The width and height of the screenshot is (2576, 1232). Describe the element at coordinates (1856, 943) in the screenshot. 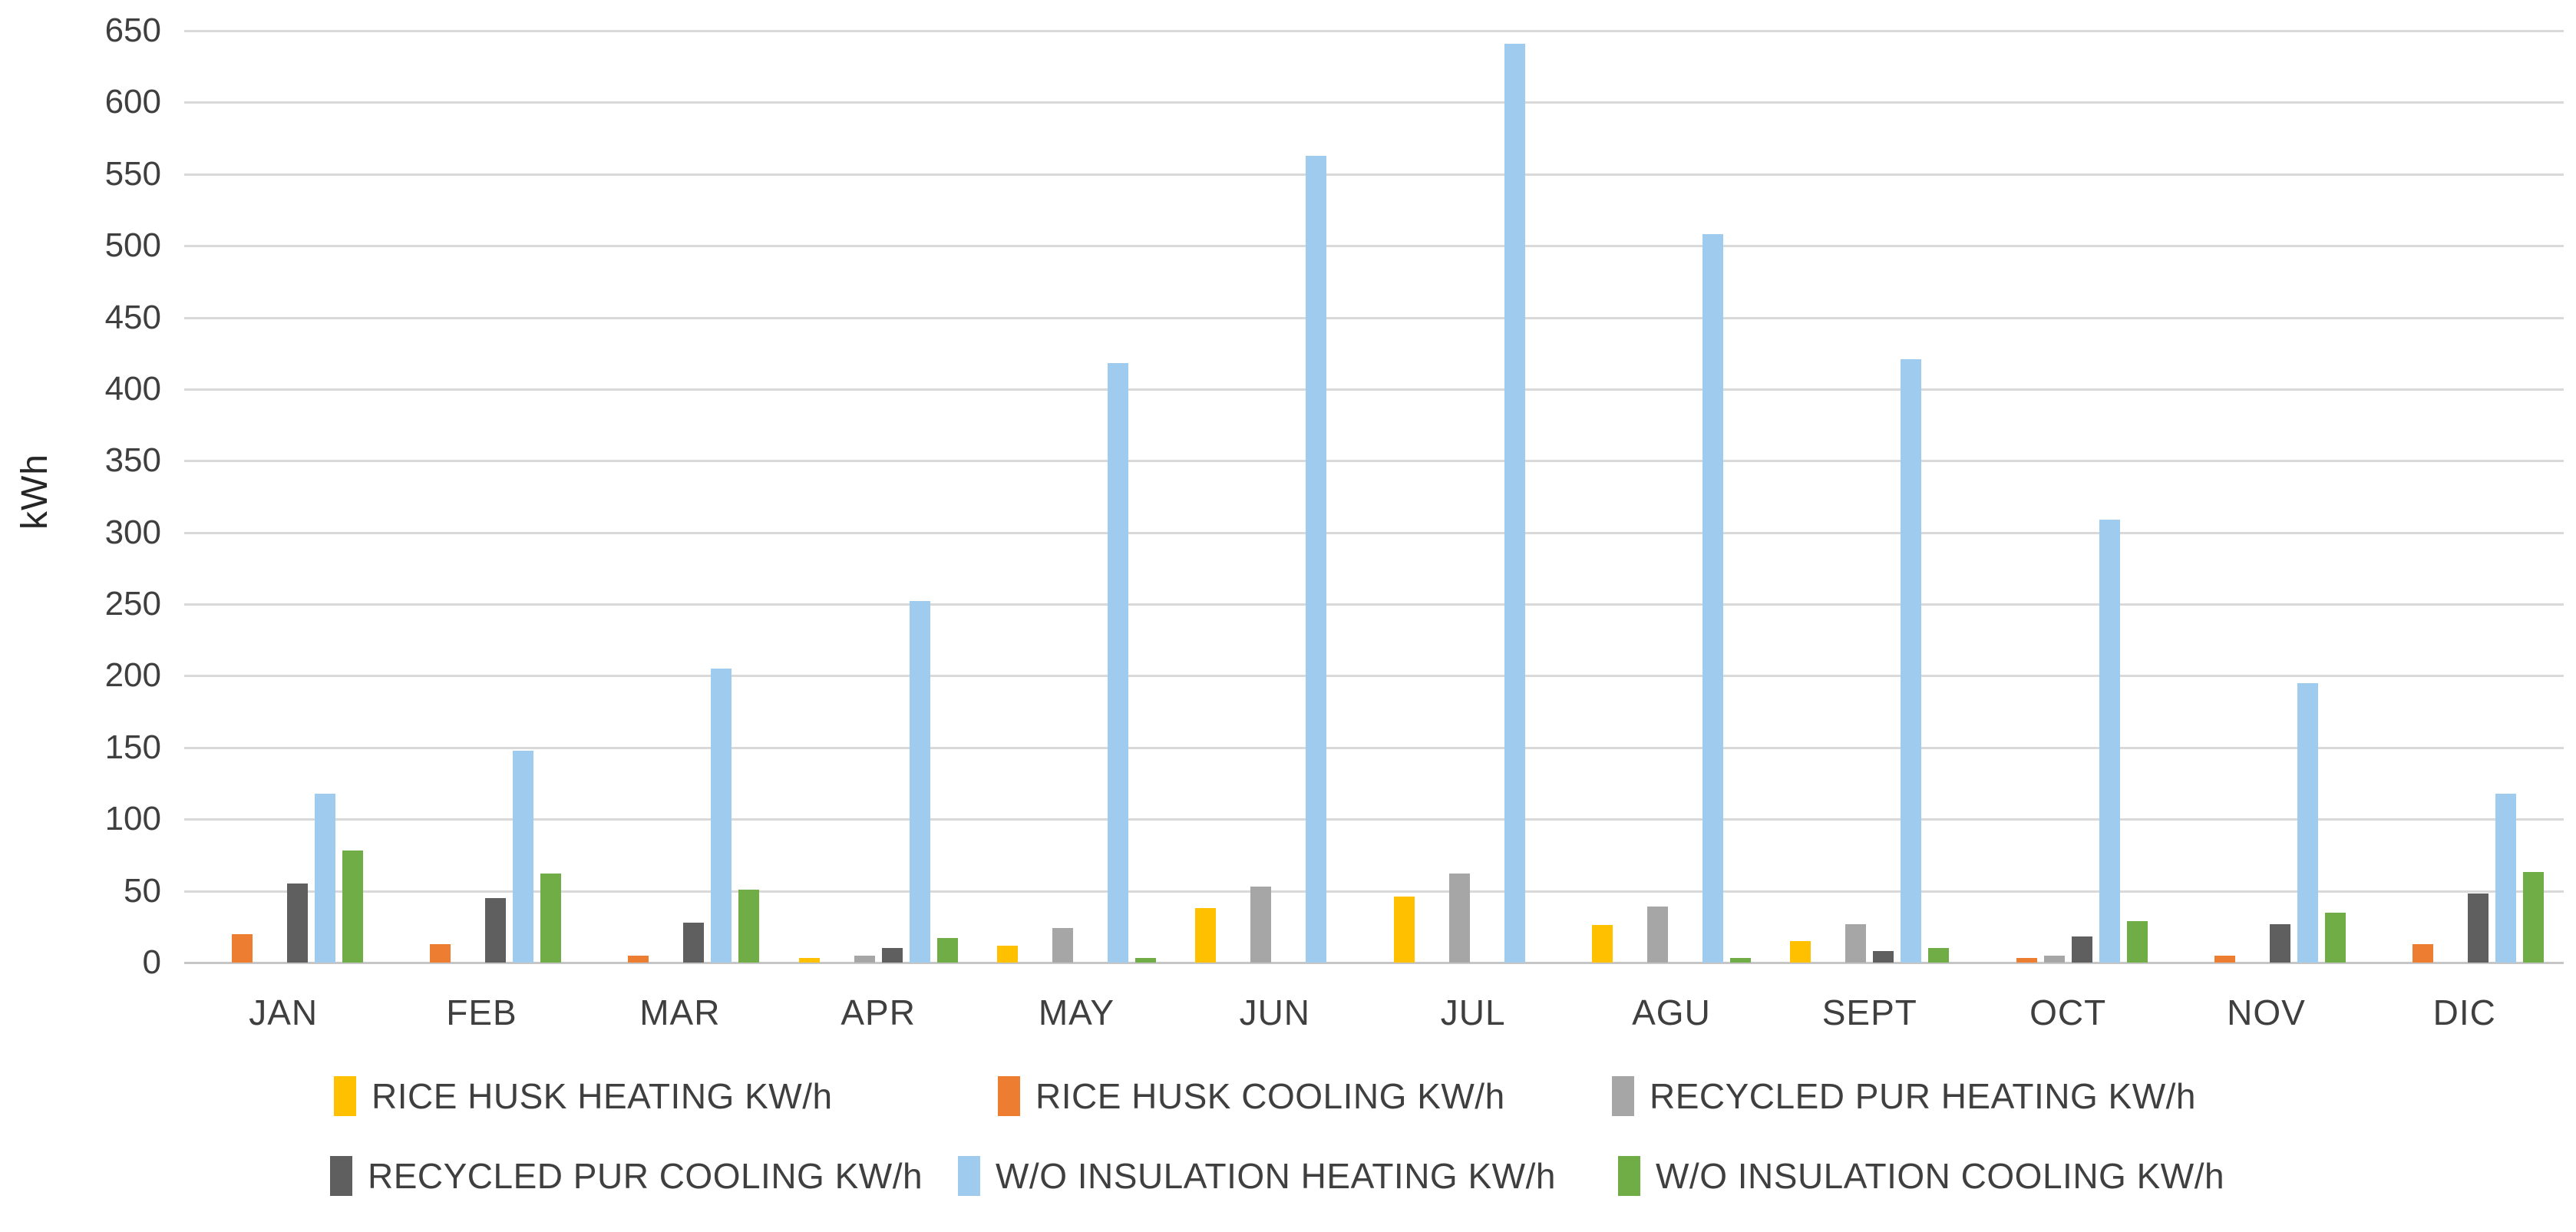

I see `bar-recycled-pur-heating-kw-h-sept` at that location.